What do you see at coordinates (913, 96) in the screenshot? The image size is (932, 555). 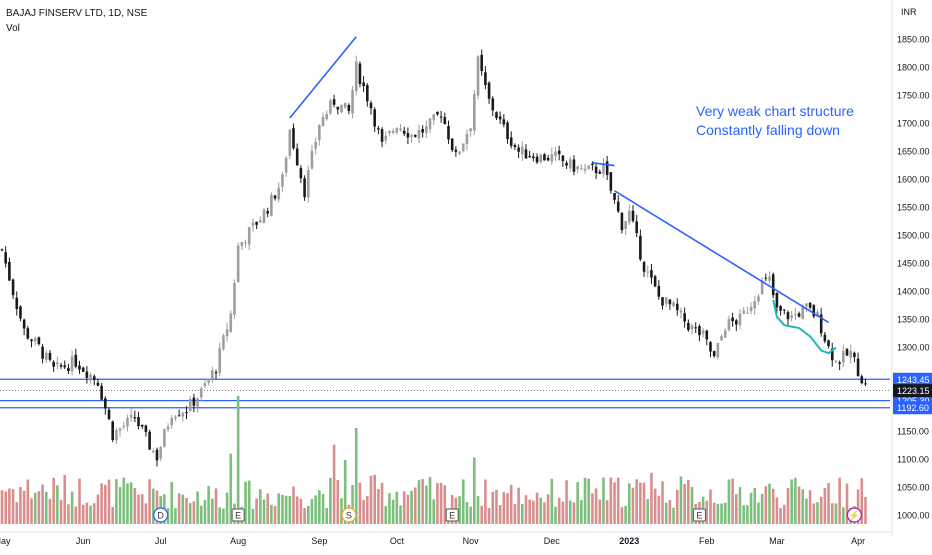 I see `price-tick-label: 1750.00` at bounding box center [913, 96].